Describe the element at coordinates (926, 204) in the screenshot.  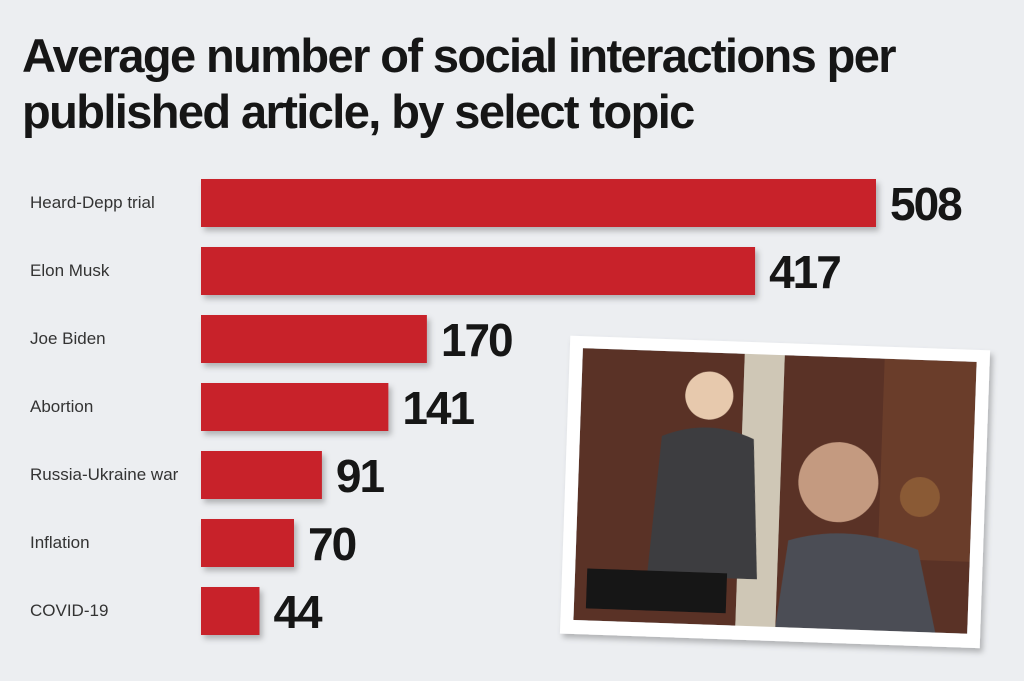
I see `value-label: 508` at that location.